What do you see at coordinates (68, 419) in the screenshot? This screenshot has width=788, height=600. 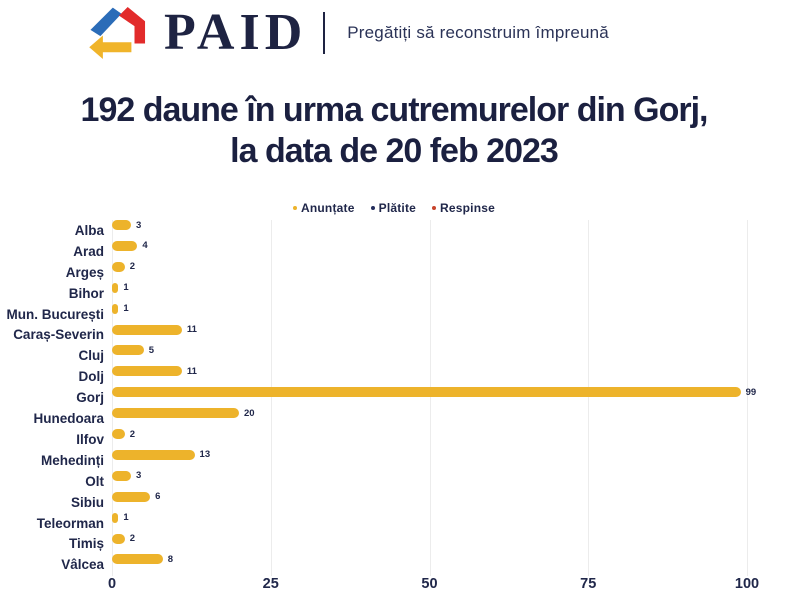 I see `category-label: Hunedoara` at bounding box center [68, 419].